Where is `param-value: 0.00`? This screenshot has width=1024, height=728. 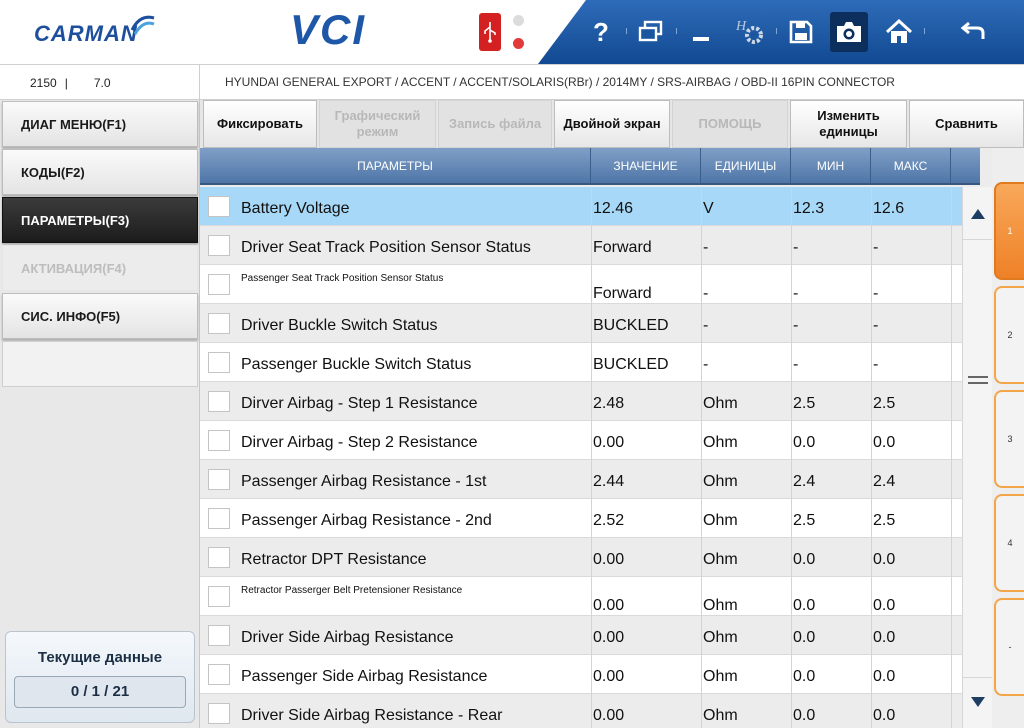
param-value: 0.00 is located at coordinates (609, 637).